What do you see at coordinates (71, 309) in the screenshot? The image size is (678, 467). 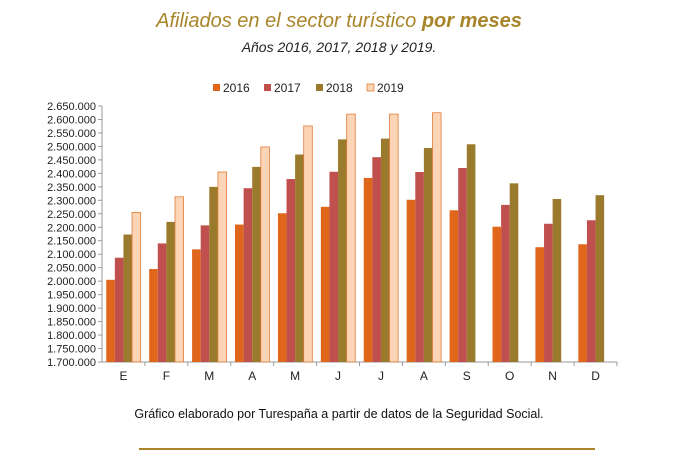 I see `y-tick-label: 1.900.000` at bounding box center [71, 309].